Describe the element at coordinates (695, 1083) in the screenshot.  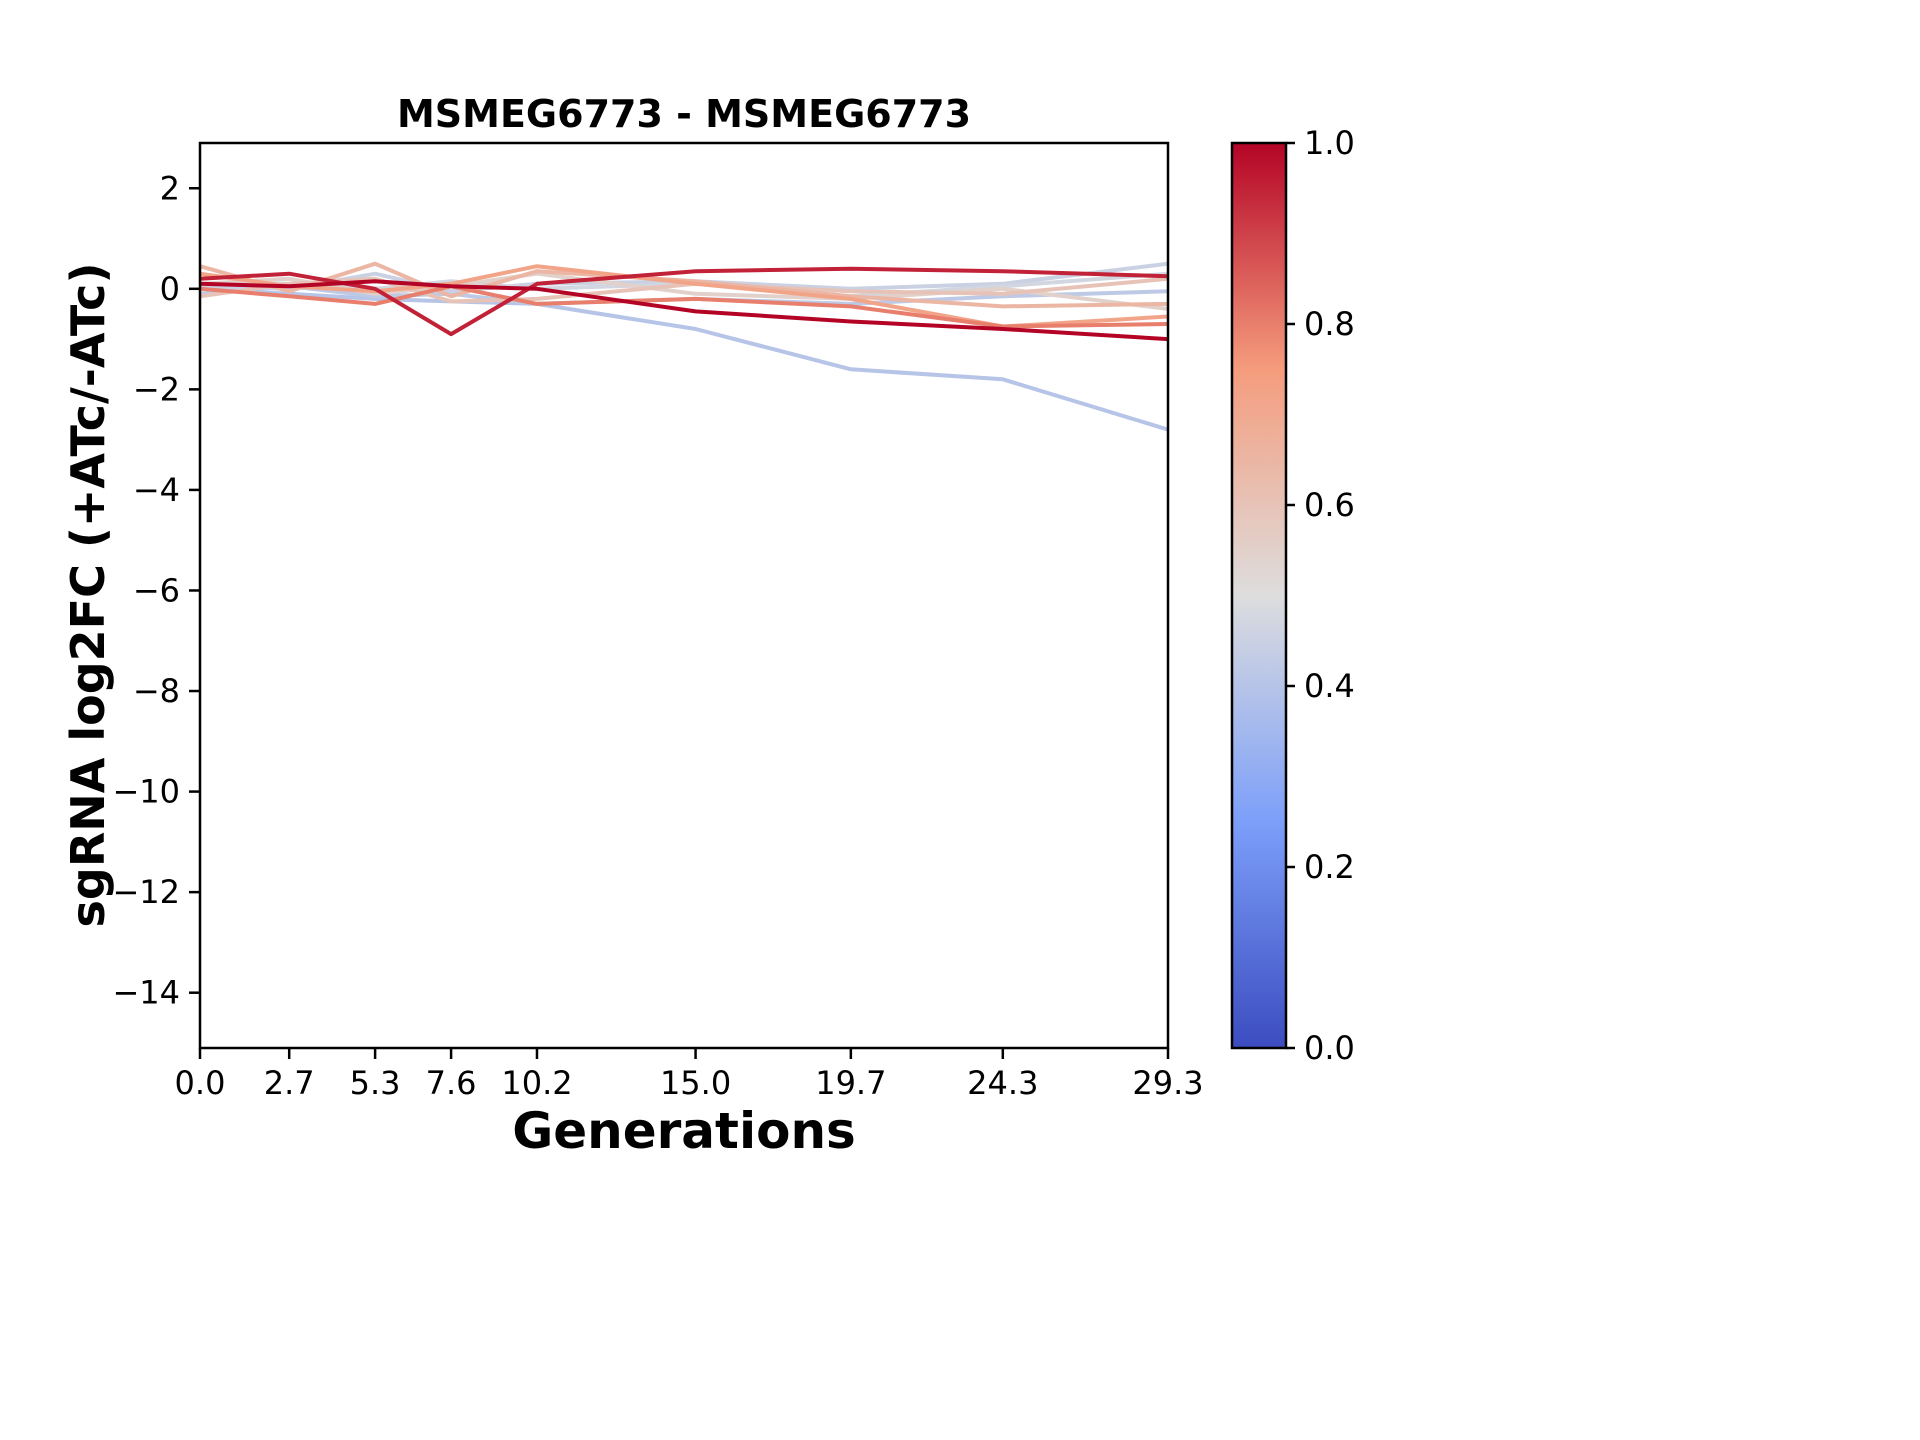
I see `x-tick-label: 15.0` at that location.